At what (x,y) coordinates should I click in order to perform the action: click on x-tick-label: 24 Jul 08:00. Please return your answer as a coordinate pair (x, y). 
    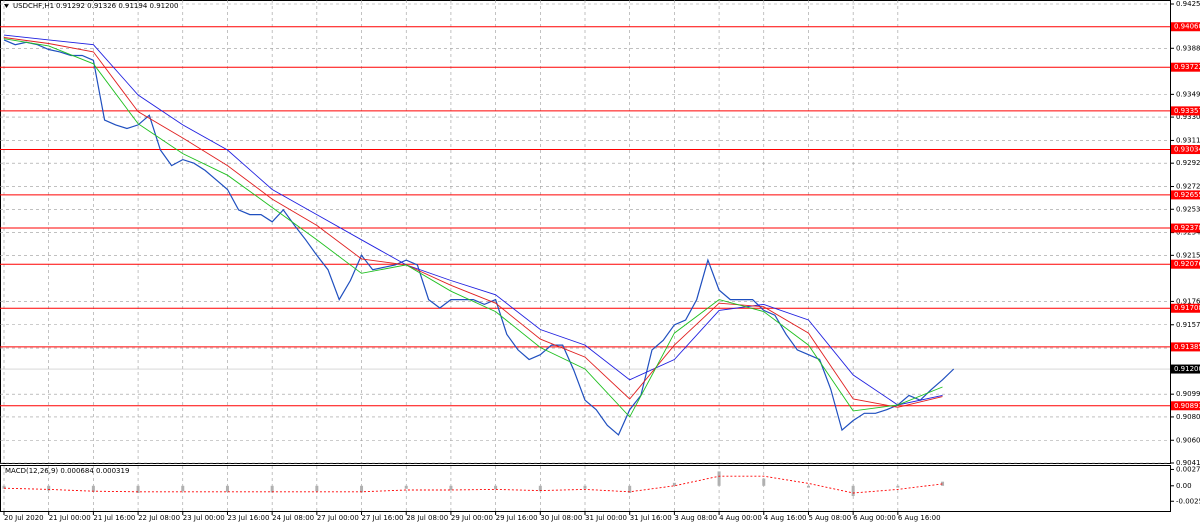
    Looking at the image, I should click on (293, 518).